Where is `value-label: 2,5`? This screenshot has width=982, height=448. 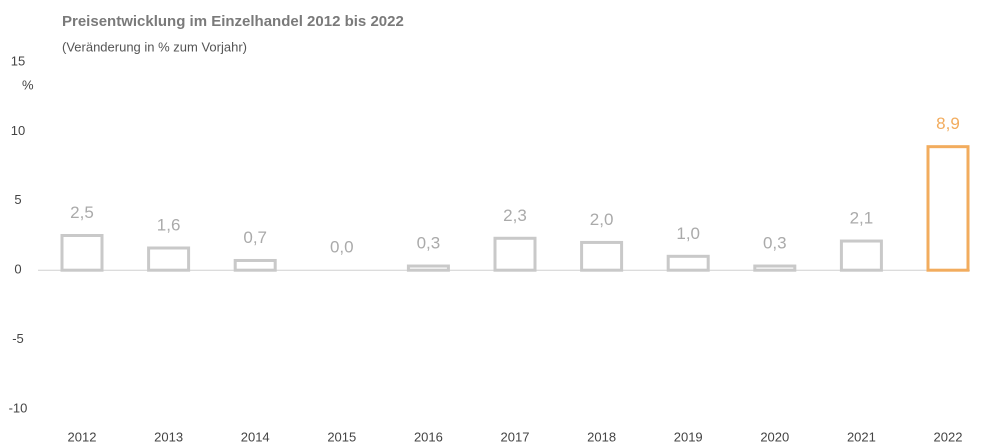
value-label: 2,5 is located at coordinates (82, 212).